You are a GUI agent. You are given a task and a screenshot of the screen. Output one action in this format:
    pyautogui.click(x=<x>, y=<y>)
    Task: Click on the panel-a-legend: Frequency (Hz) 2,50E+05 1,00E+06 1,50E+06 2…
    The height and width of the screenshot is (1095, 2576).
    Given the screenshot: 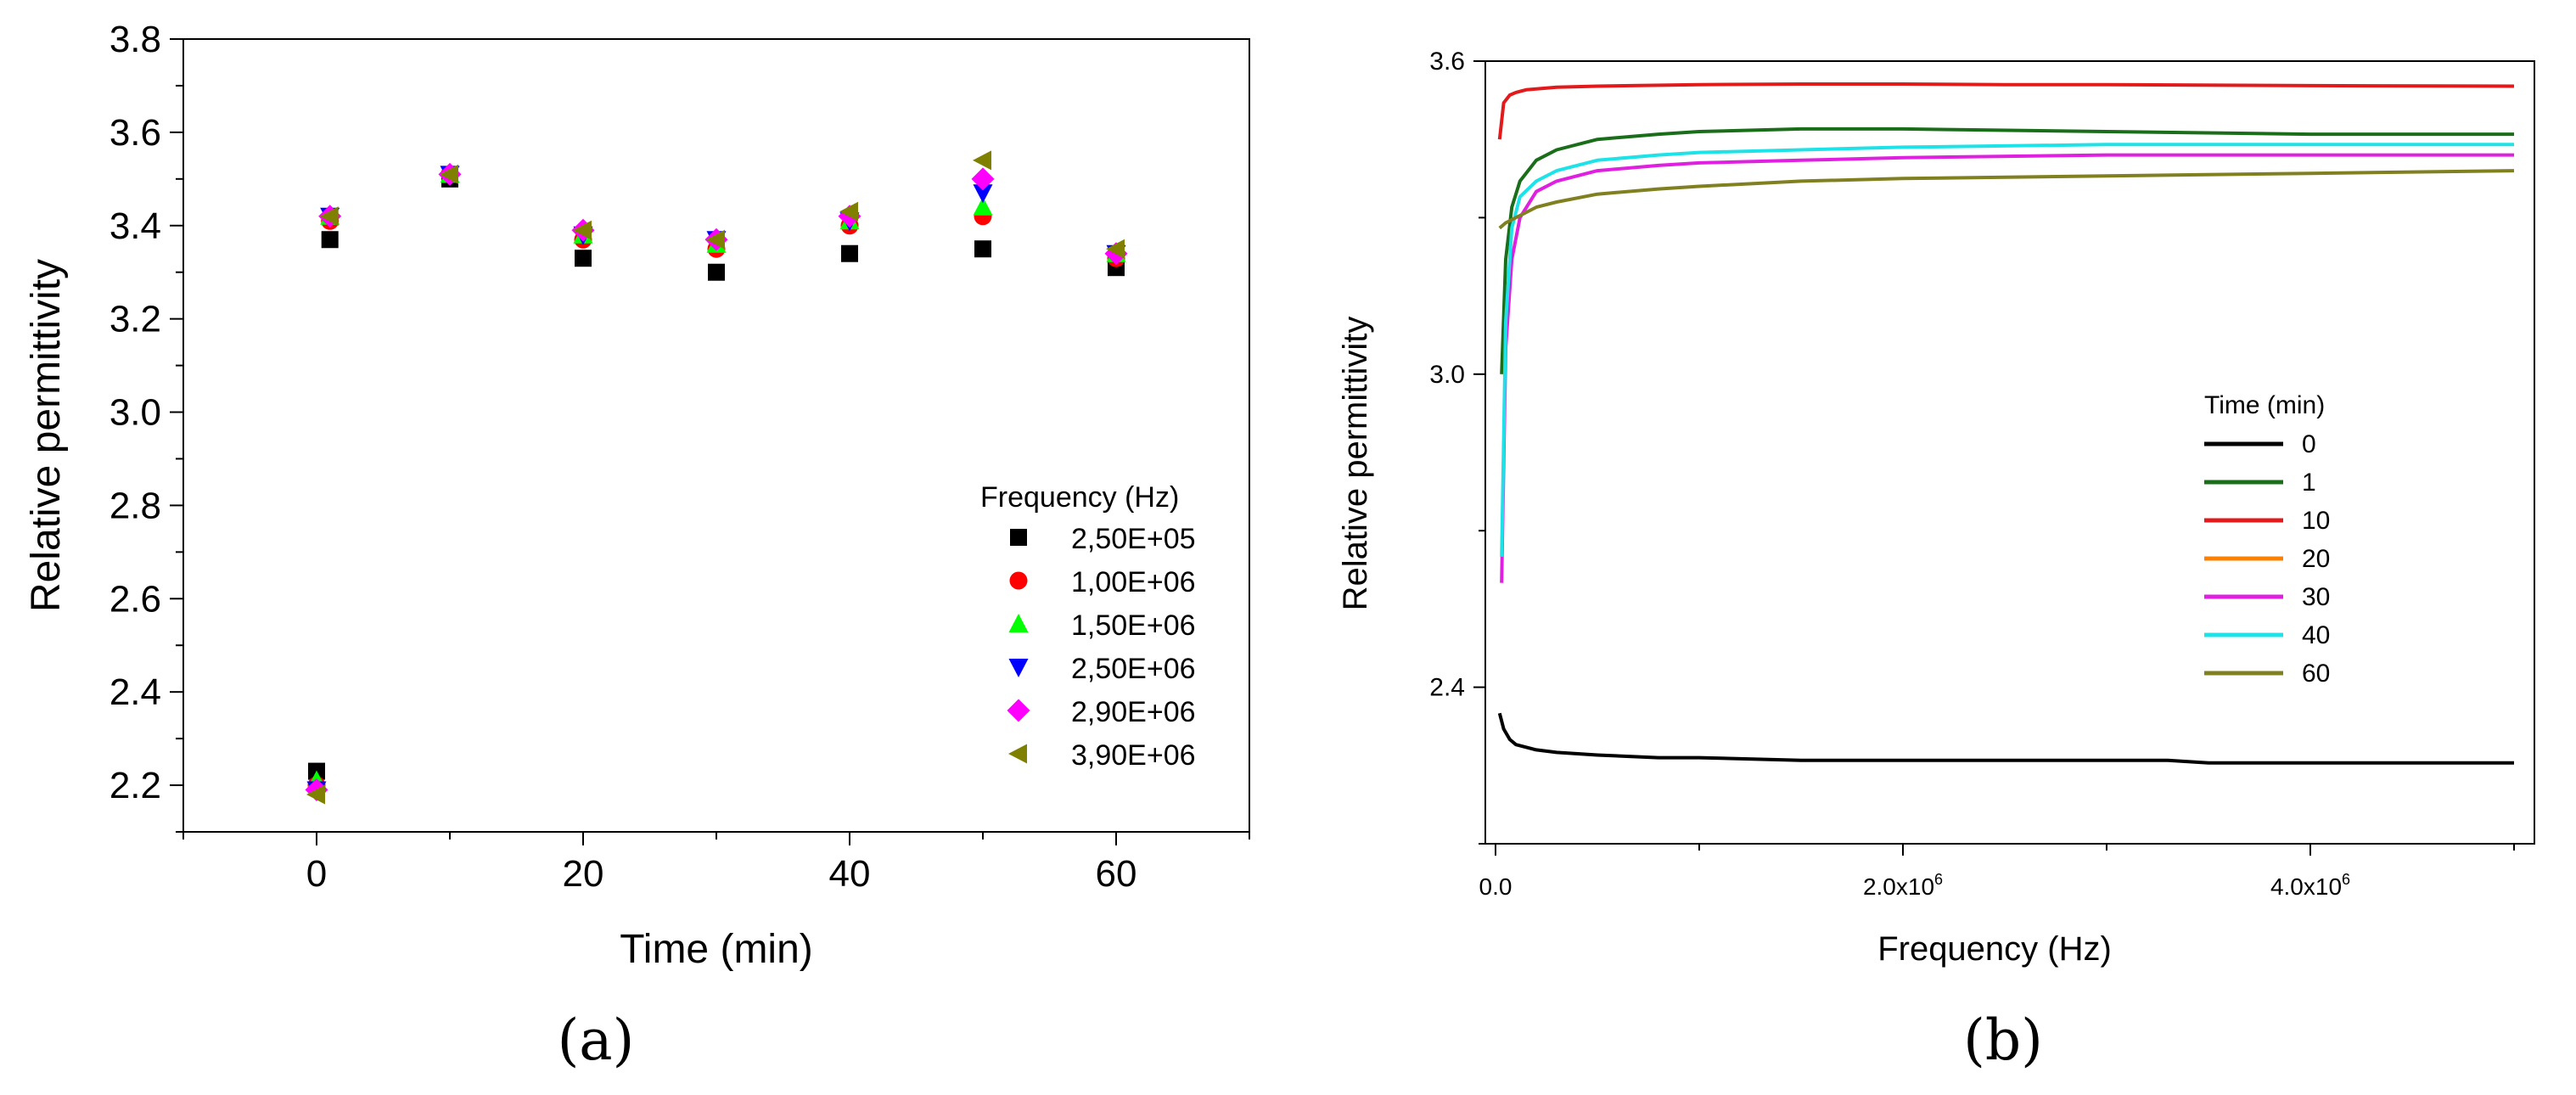 What is the action you would take?
    pyautogui.click(x=1088, y=626)
    